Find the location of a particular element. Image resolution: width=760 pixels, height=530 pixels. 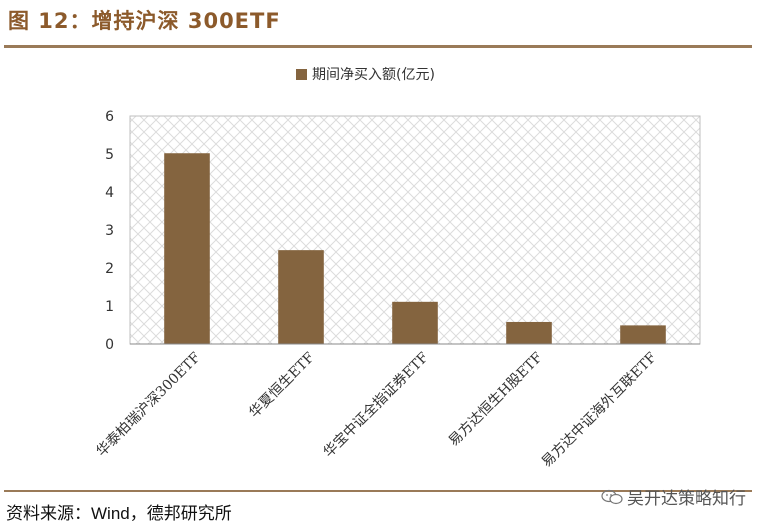

watermark: 吴开达策略知行 is located at coordinates (673, 496).